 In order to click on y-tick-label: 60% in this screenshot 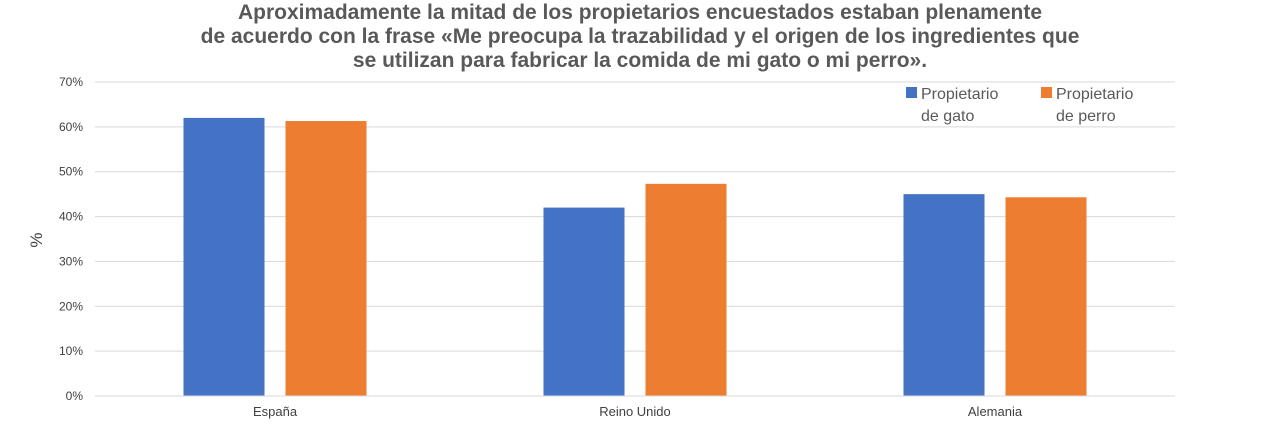, I will do `click(71, 127)`.